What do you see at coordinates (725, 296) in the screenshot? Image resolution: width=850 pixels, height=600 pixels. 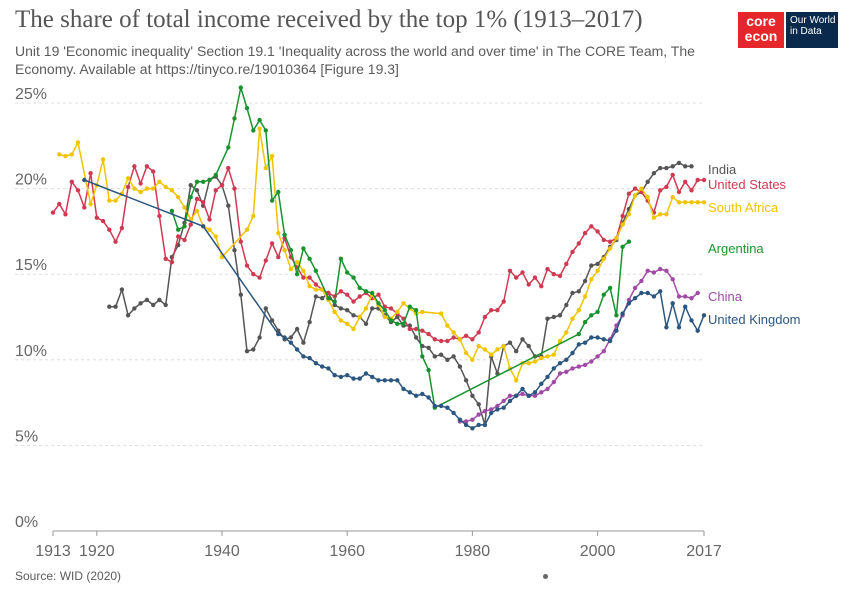 I see `series-label-china: China` at bounding box center [725, 296].